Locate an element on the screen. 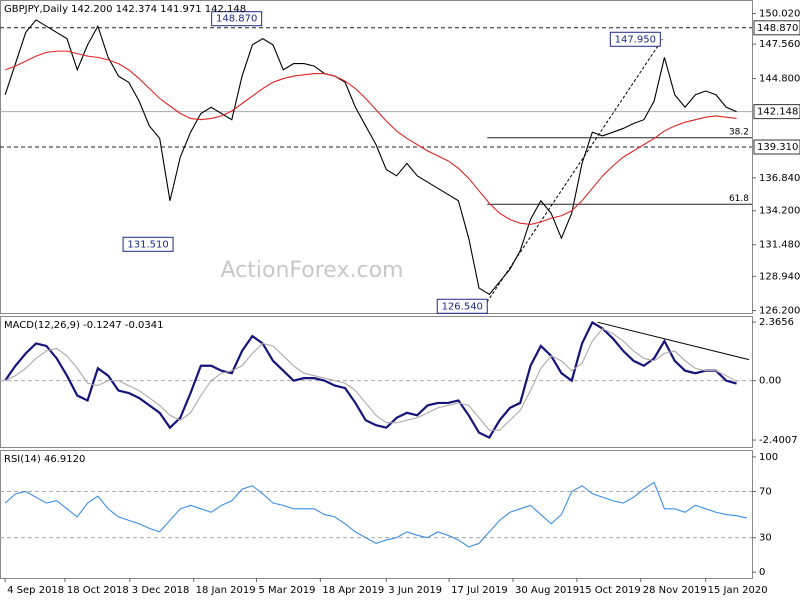 The width and height of the screenshot is (800, 600). fib-label: 38.2 is located at coordinates (739, 132).